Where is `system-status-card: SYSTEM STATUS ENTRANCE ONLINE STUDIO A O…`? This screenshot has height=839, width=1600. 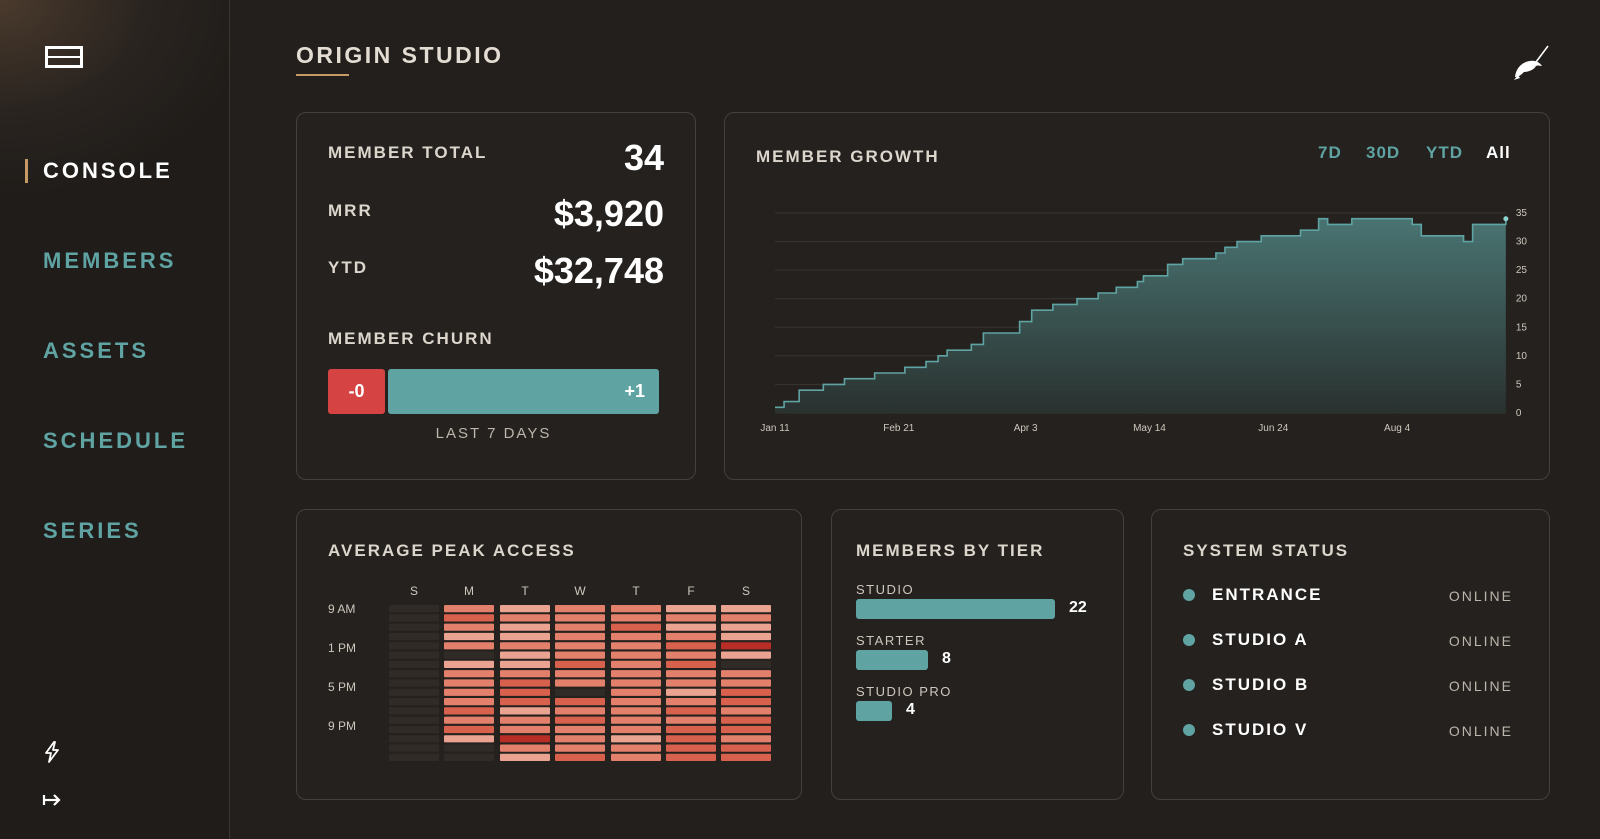 system-status-card: SYSTEM STATUS ENTRANCE ONLINE STUDIO A O… is located at coordinates (1350, 654).